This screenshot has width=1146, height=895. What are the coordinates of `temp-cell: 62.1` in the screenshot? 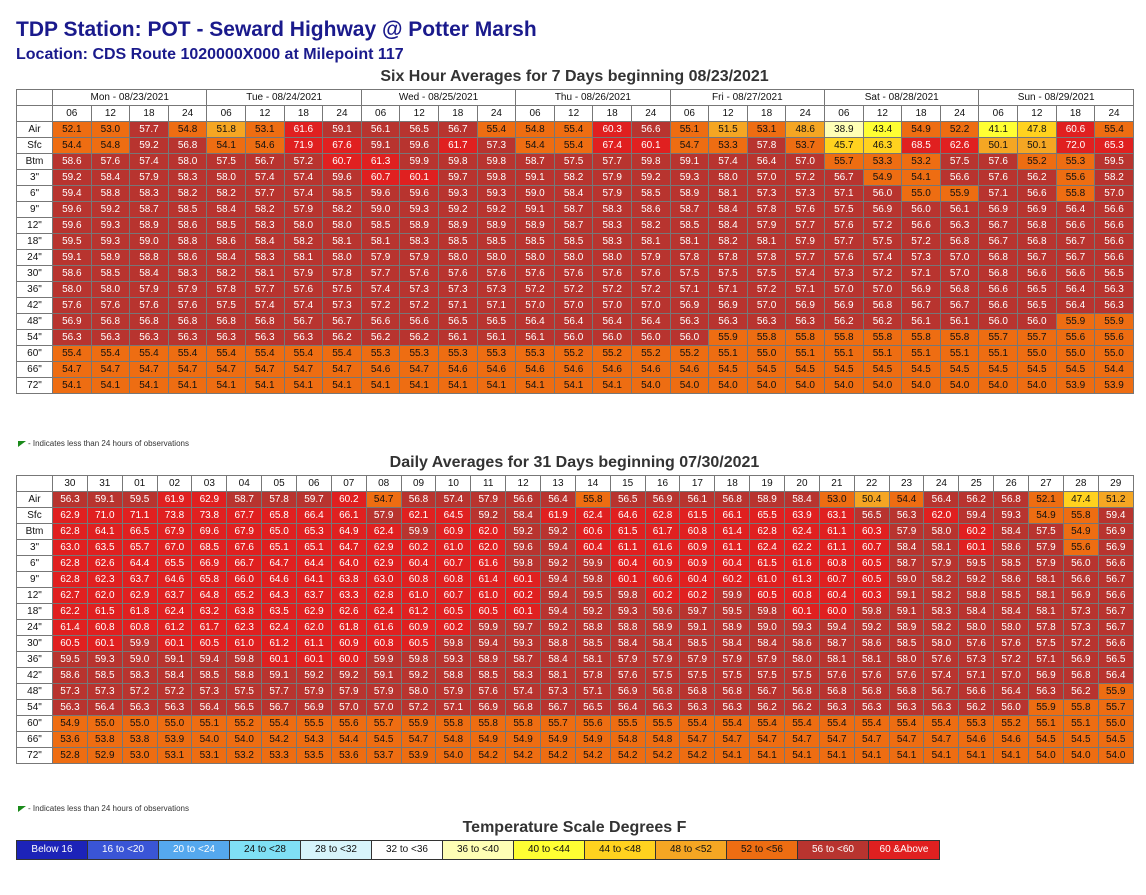 It's located at (418, 515).